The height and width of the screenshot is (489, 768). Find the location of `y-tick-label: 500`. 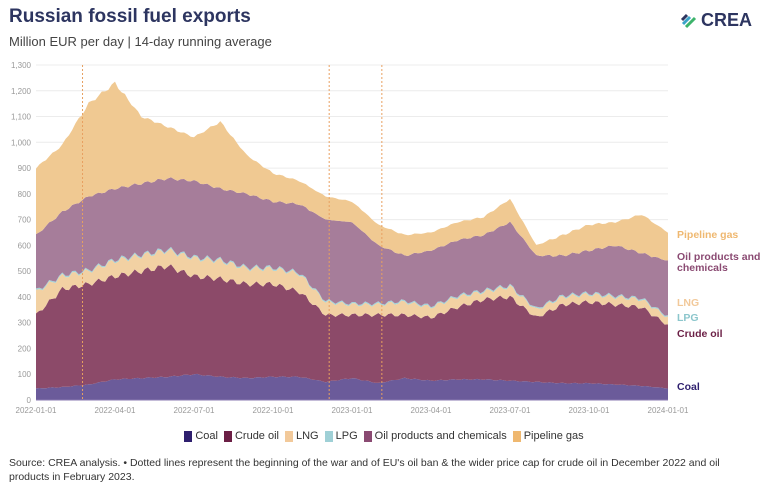

y-tick-label: 500 is located at coordinates (25, 271).